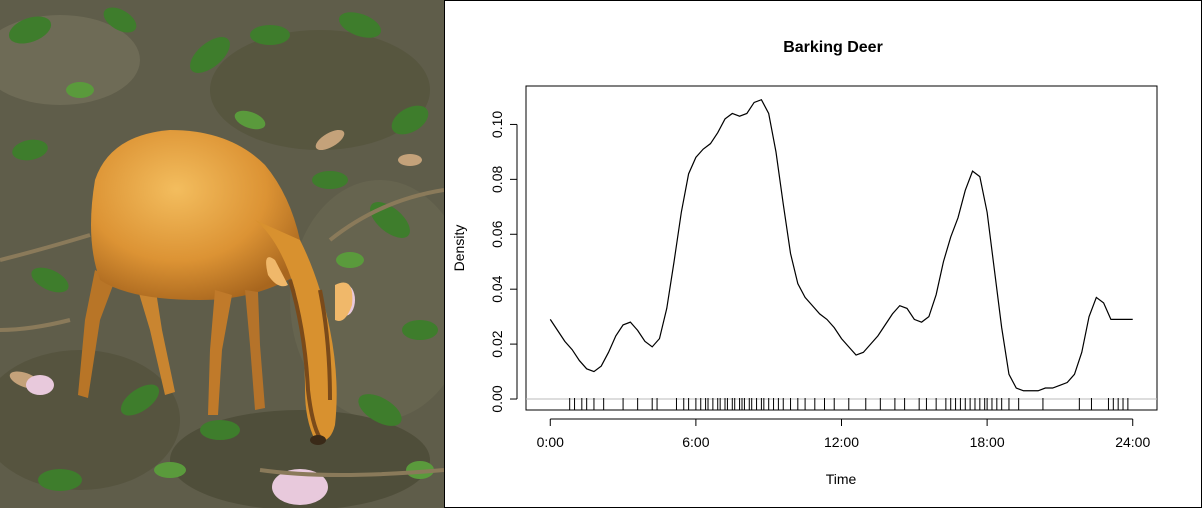 The image size is (1202, 508). I want to click on x-tick-label: 12:00, so click(841, 442).